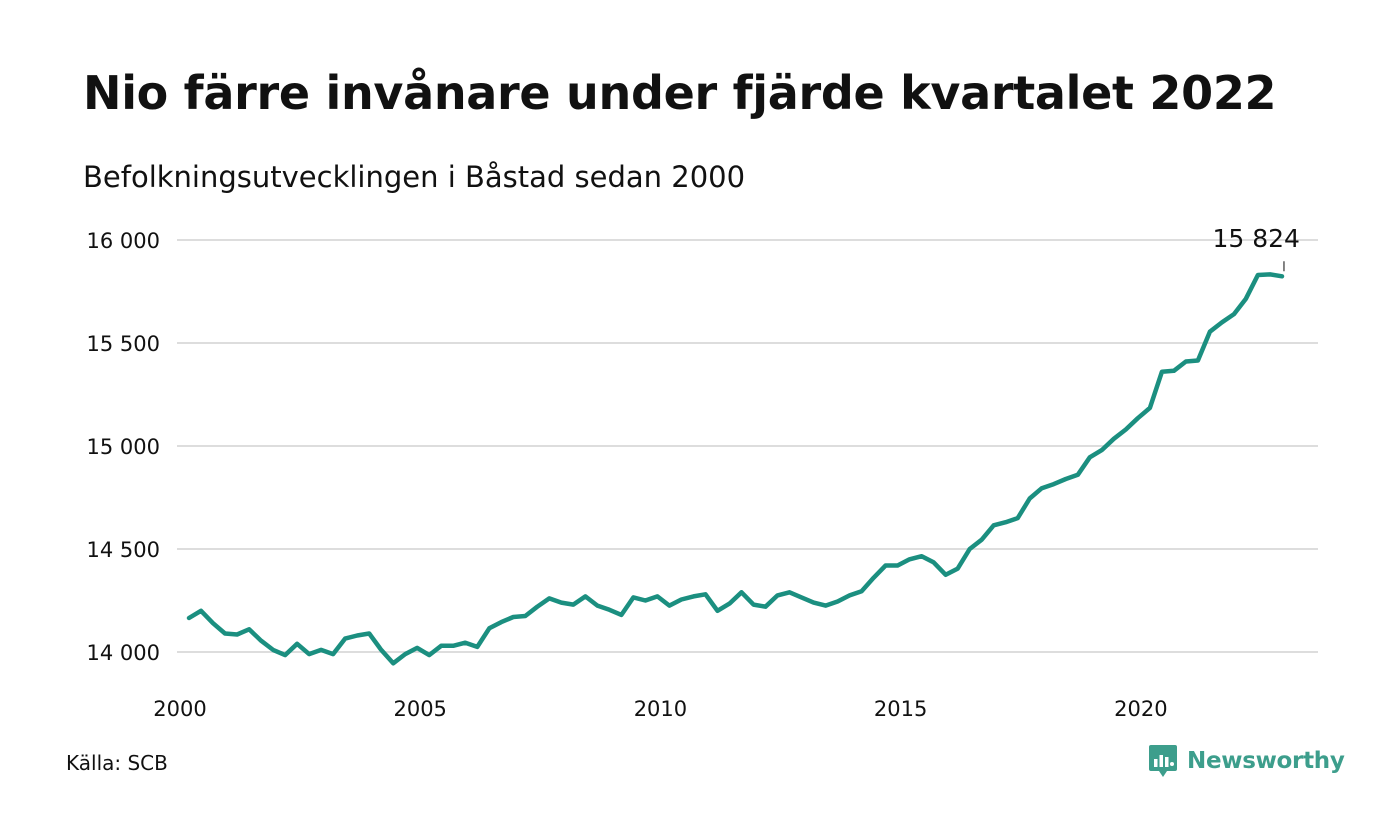  I want to click on x-tick-label: 2015, so click(900, 709).